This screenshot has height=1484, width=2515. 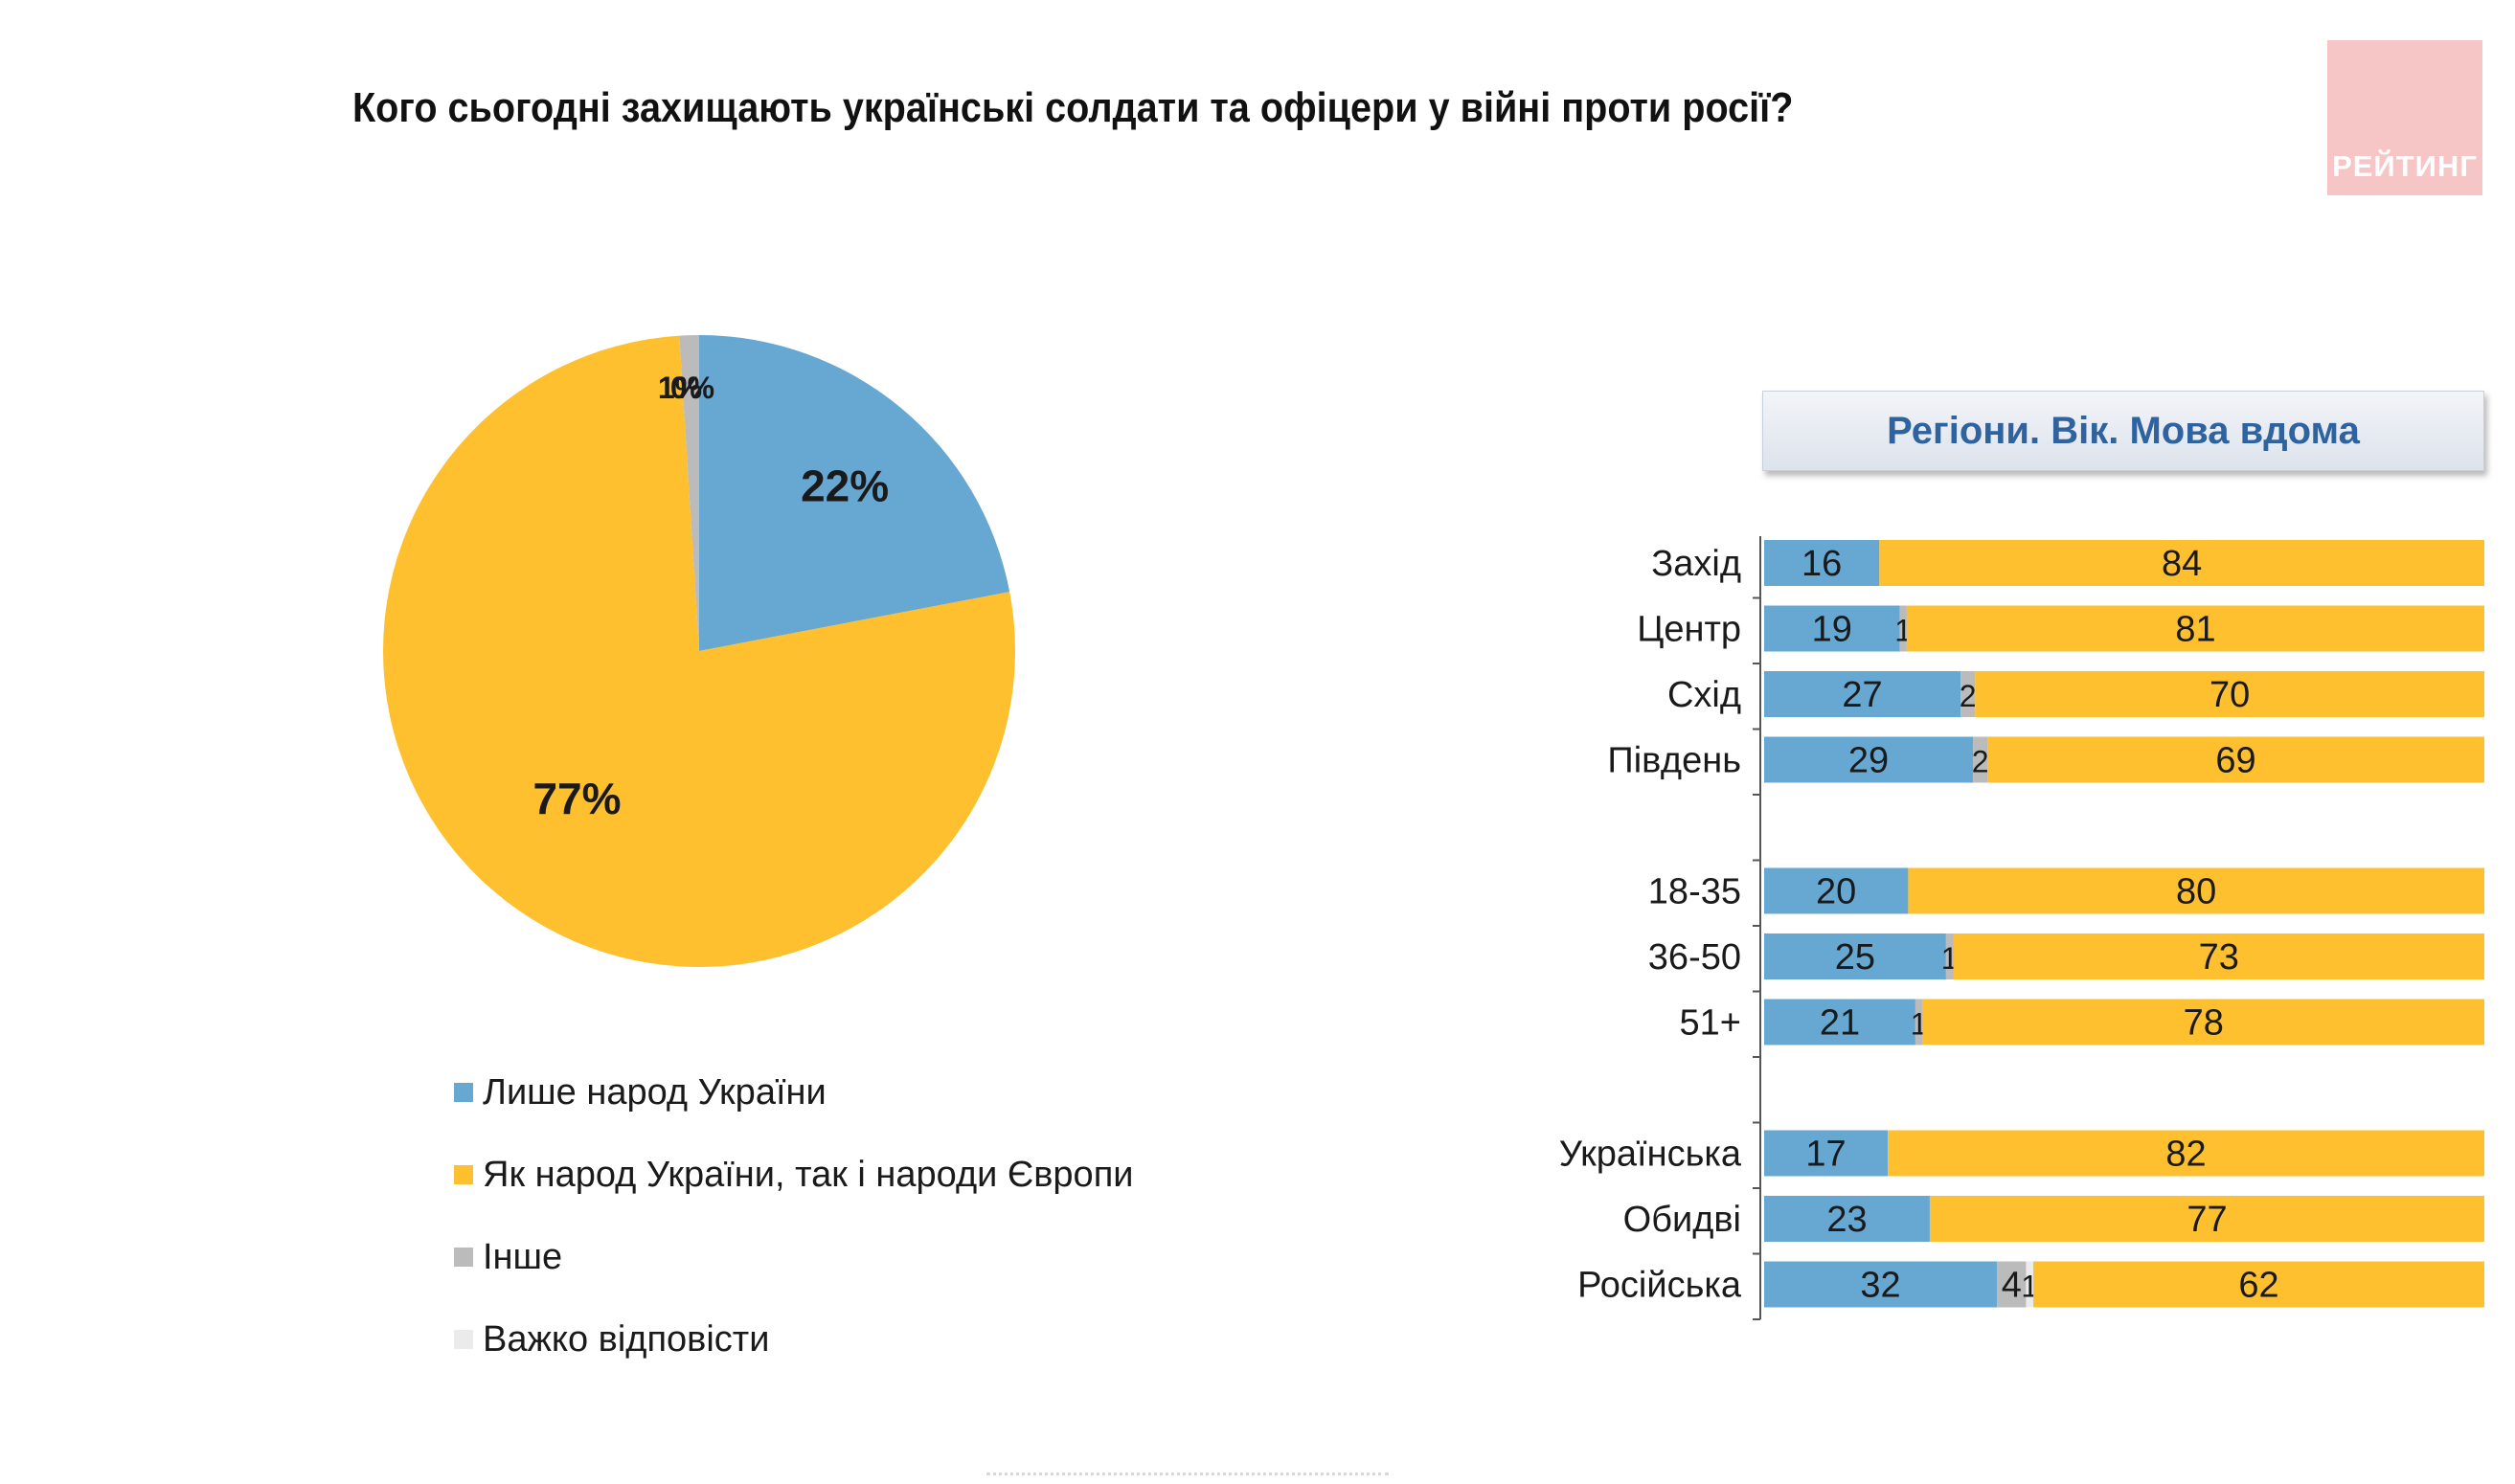 I want to click on bar-value-label: 82, so click(x=2185, y=1155).